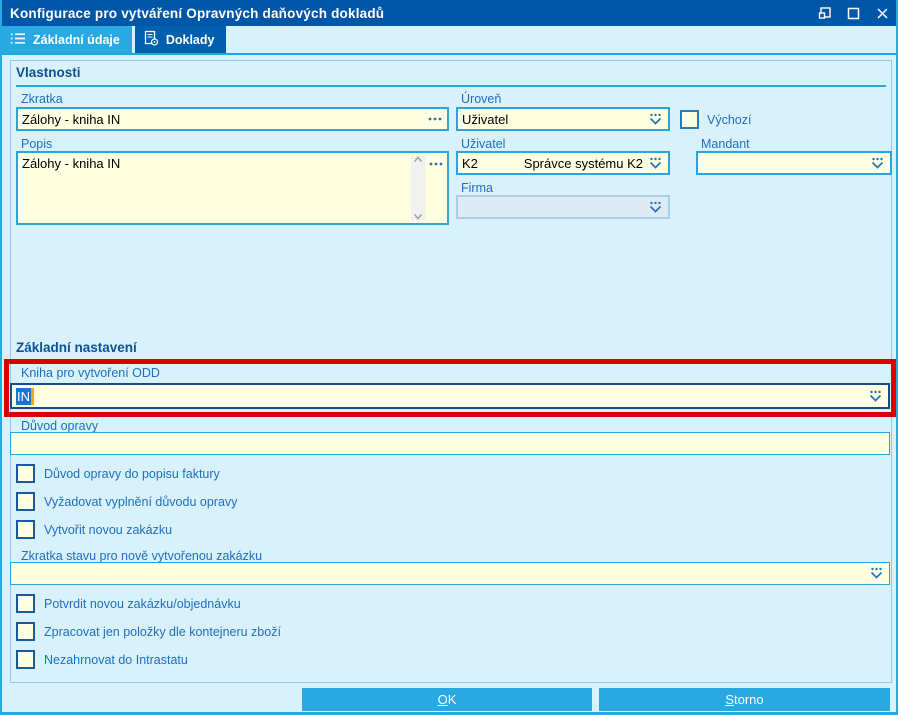 The height and width of the screenshot is (715, 898). What do you see at coordinates (25, 659) in the screenshot?
I see `nezahrnovat-intrastat-checkbox` at bounding box center [25, 659].